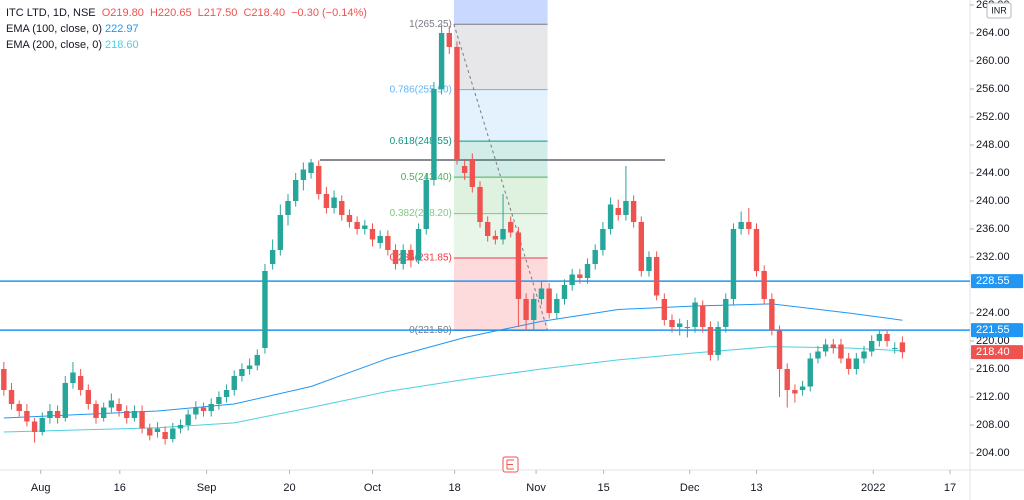 Image resolution: width=1024 pixels, height=500 pixels. Describe the element at coordinates (289, 488) in the screenshot. I see `x-tick-label: 20` at that location.